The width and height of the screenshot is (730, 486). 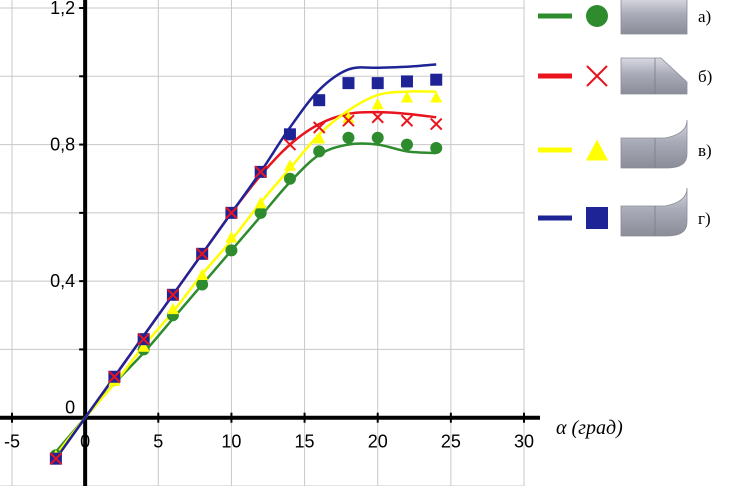 I want to click on x-tick-label: 0, so click(x=85, y=442).